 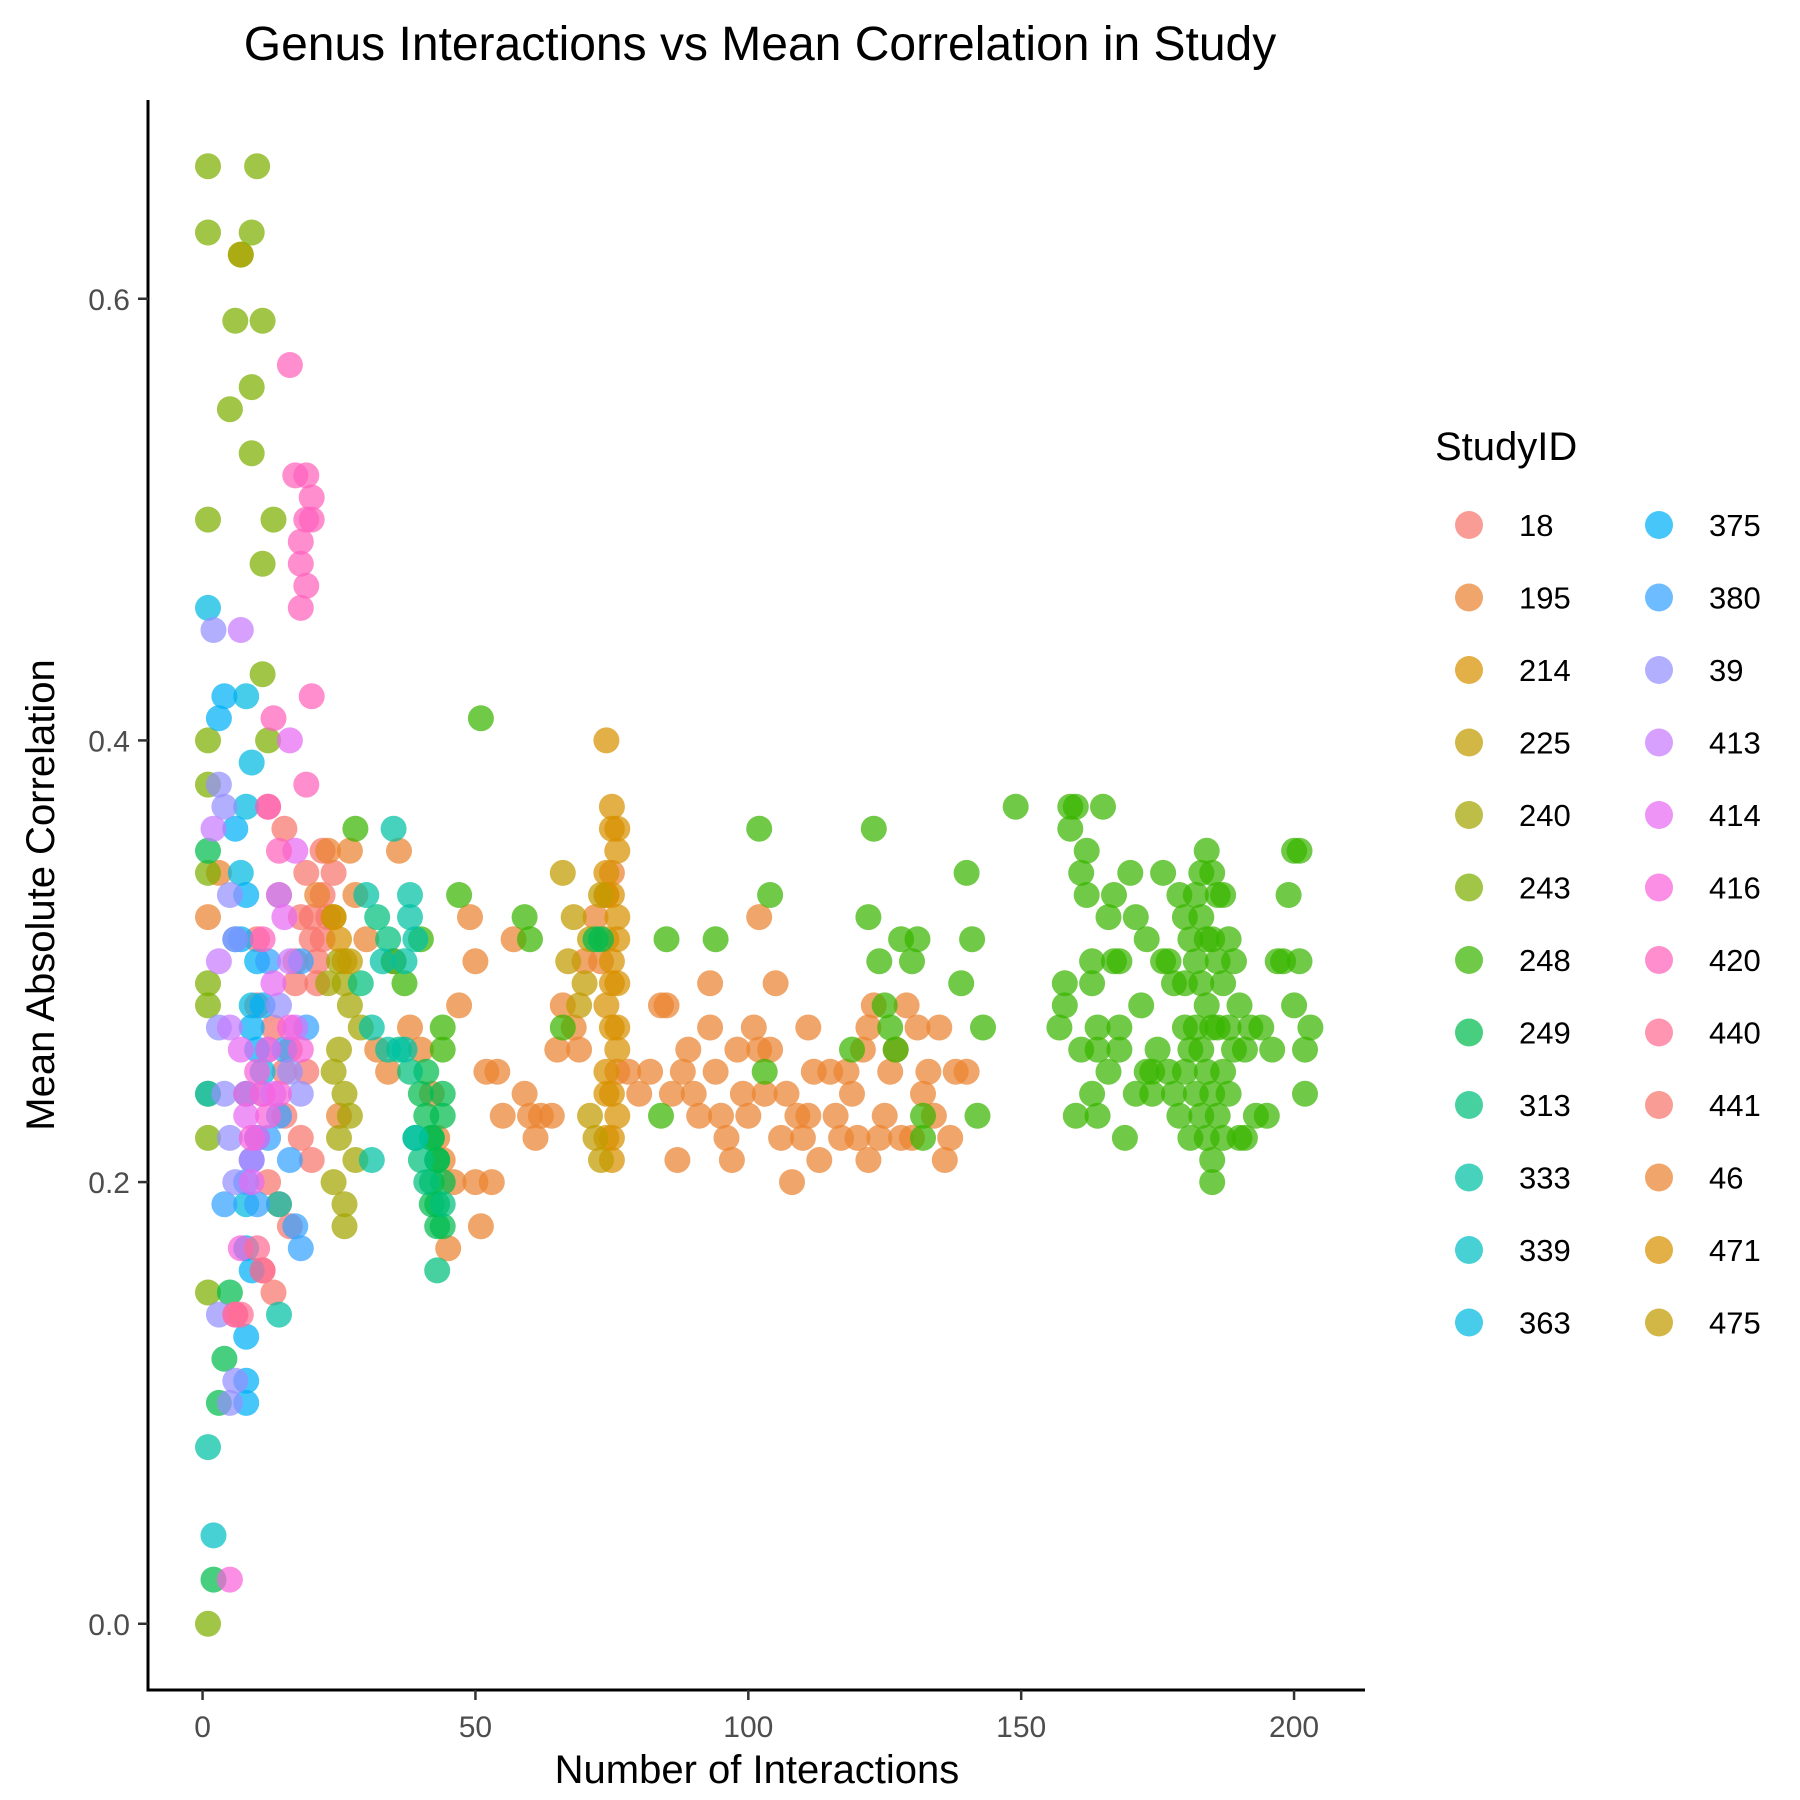 I want to click on legend-label: 214, so click(x=1545, y=670).